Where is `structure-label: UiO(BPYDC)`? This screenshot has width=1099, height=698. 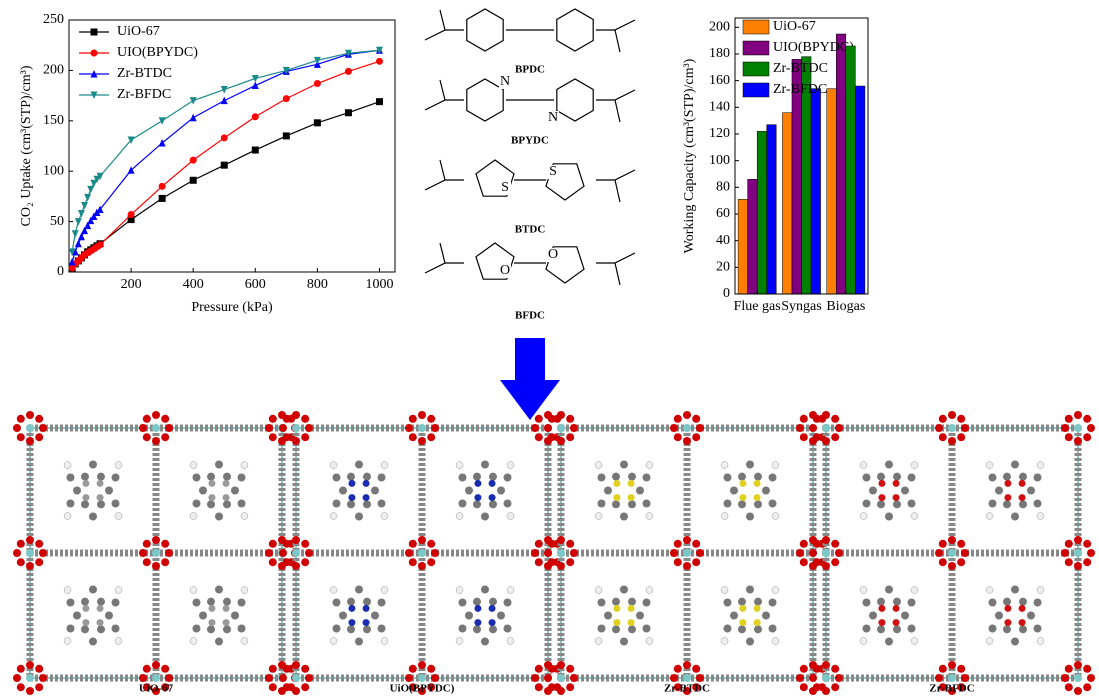
structure-label: UiO(BPYDC) is located at coordinates (422, 689).